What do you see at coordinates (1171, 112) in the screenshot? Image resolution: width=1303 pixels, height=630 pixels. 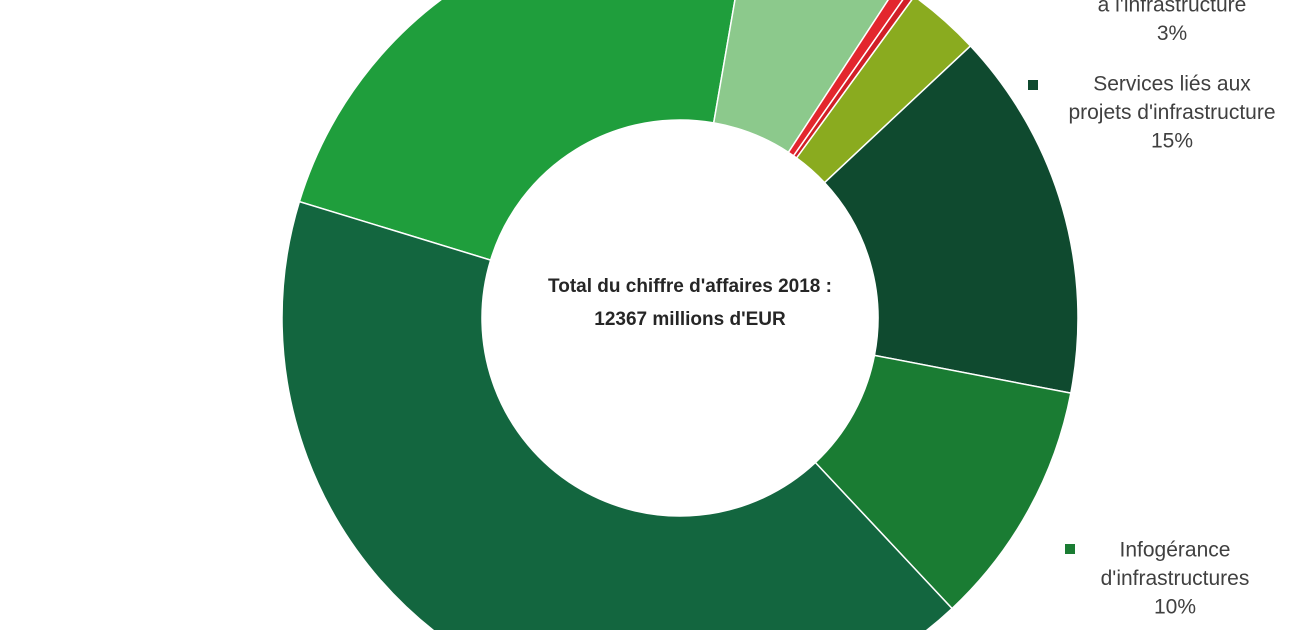 I see `slice-label: projets d'infrastructure` at bounding box center [1171, 112].